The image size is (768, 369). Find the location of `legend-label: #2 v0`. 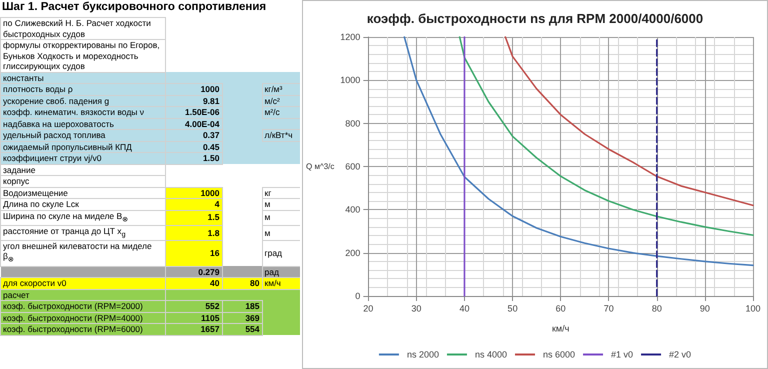

legend-label: #2 v0 is located at coordinates (680, 355).